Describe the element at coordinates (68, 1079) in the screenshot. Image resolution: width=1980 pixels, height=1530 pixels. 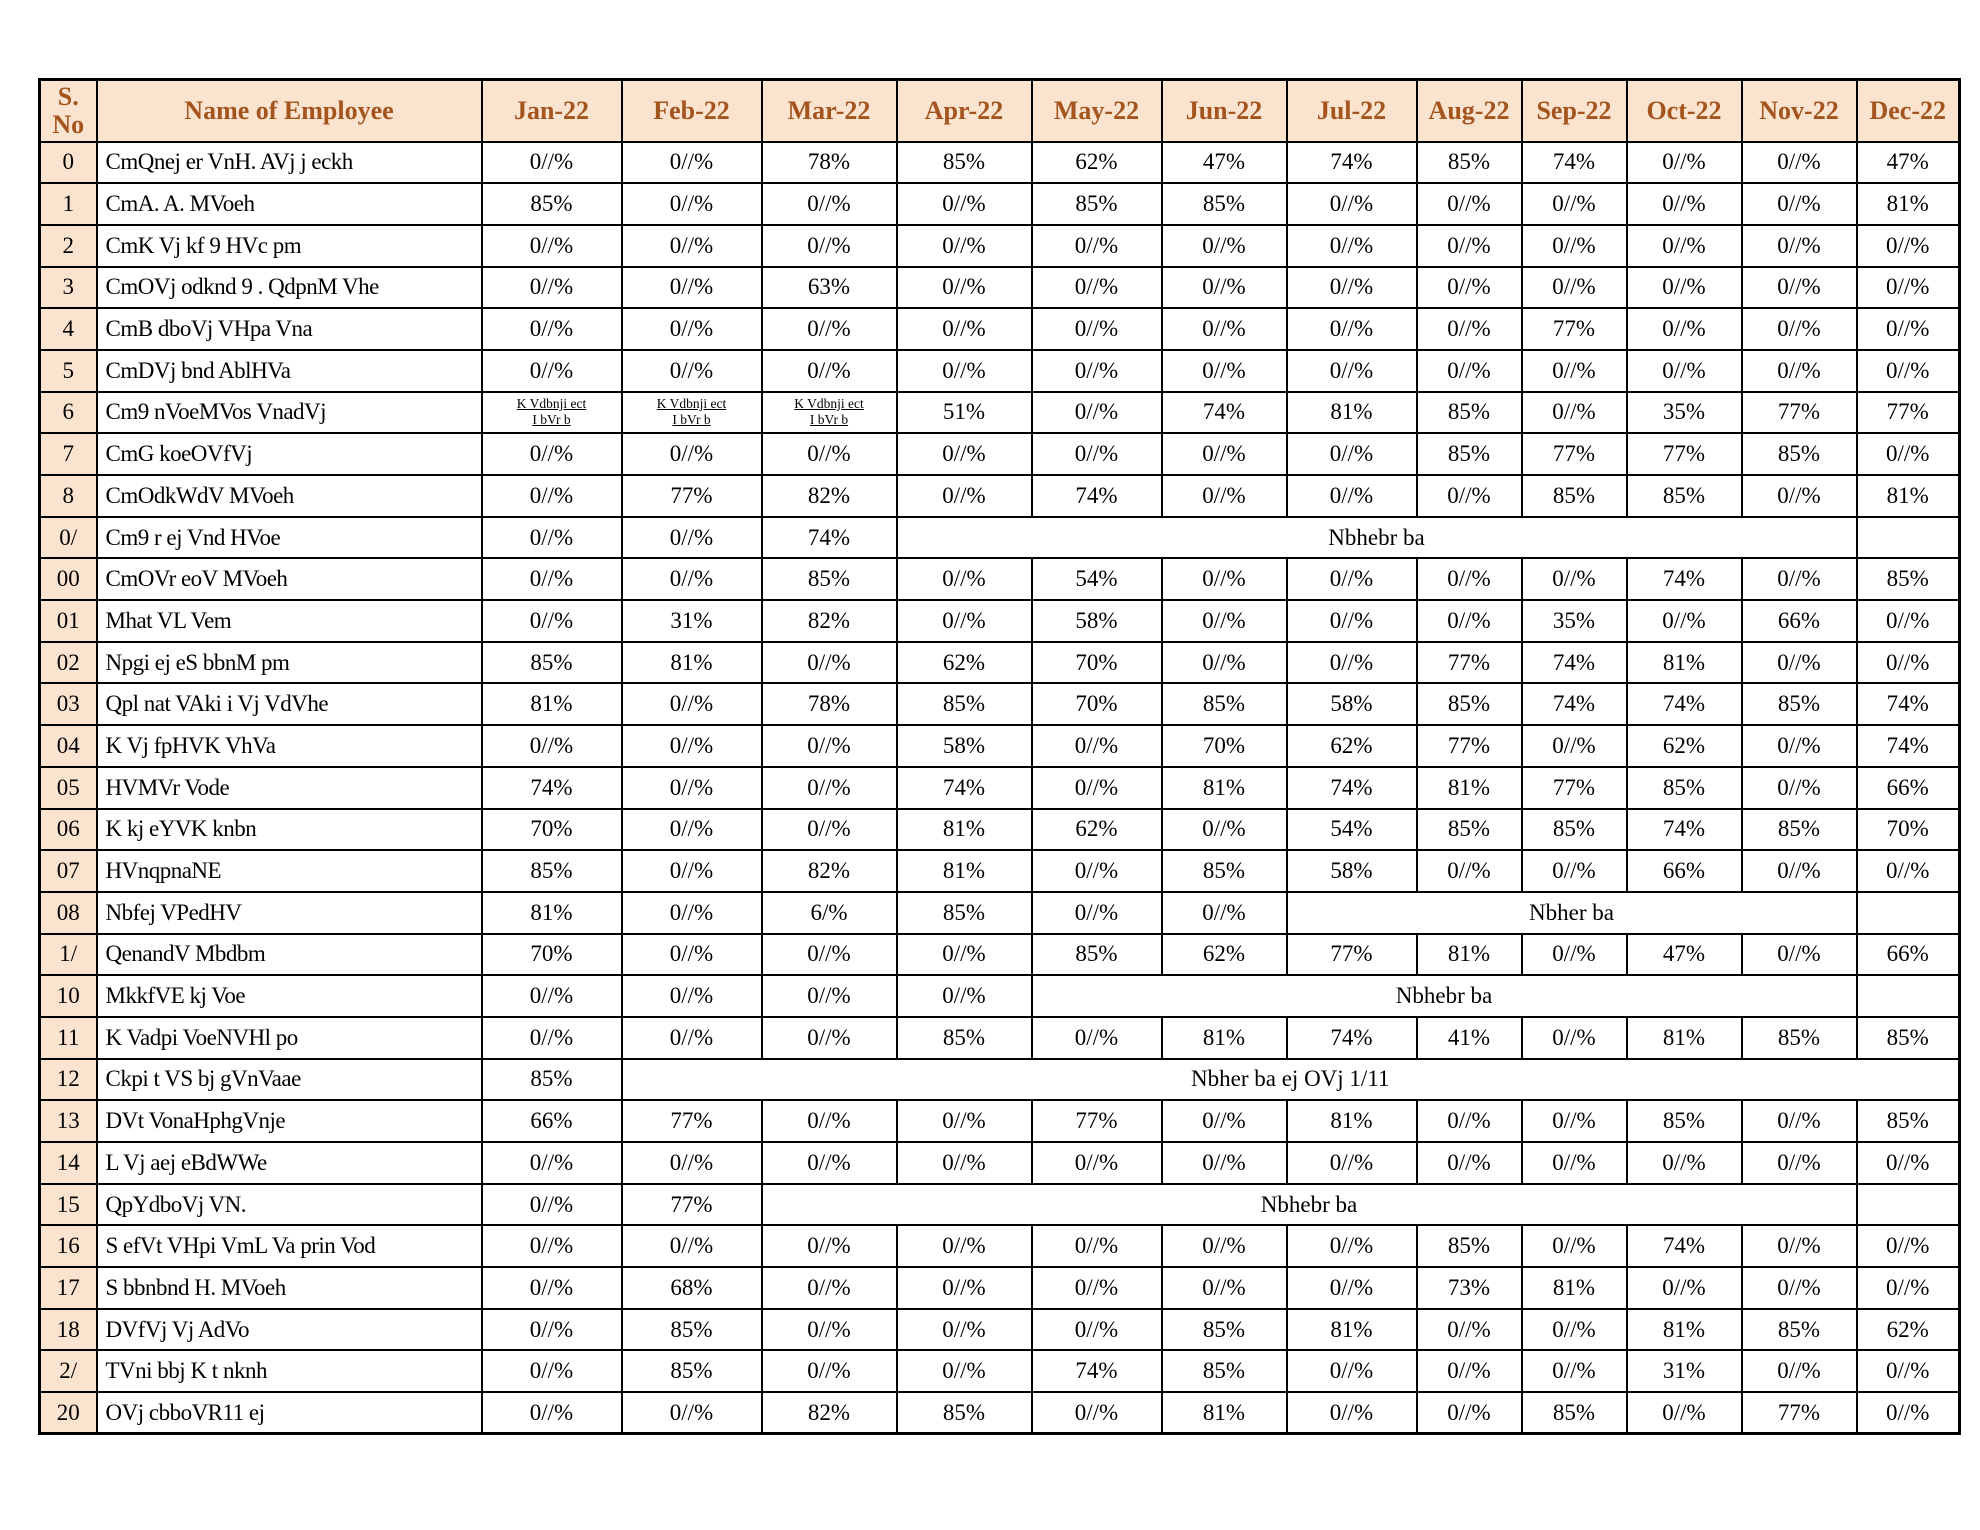
I see `cell-sno: 12` at that location.